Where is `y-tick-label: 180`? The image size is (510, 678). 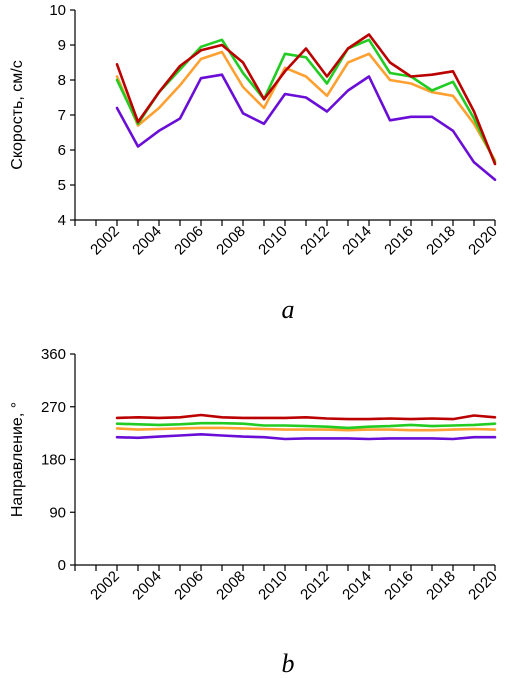 y-tick-label: 180 is located at coordinates (53, 460).